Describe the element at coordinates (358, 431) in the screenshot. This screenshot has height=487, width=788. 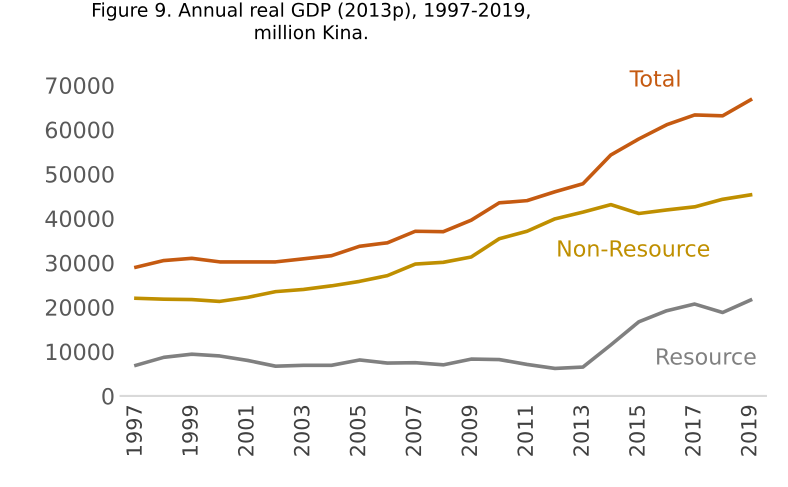
I see `x-tick-label: 2005` at that location.